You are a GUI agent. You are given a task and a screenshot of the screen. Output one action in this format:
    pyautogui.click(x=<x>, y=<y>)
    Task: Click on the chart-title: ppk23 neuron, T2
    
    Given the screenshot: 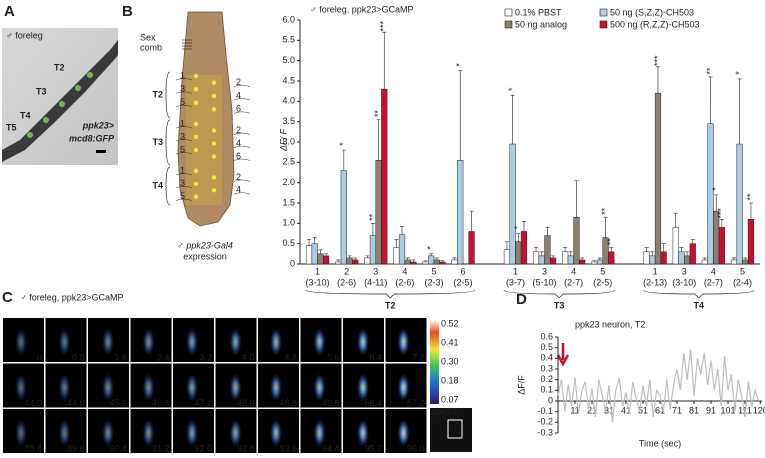 What is the action you would take?
    pyautogui.click(x=610, y=324)
    